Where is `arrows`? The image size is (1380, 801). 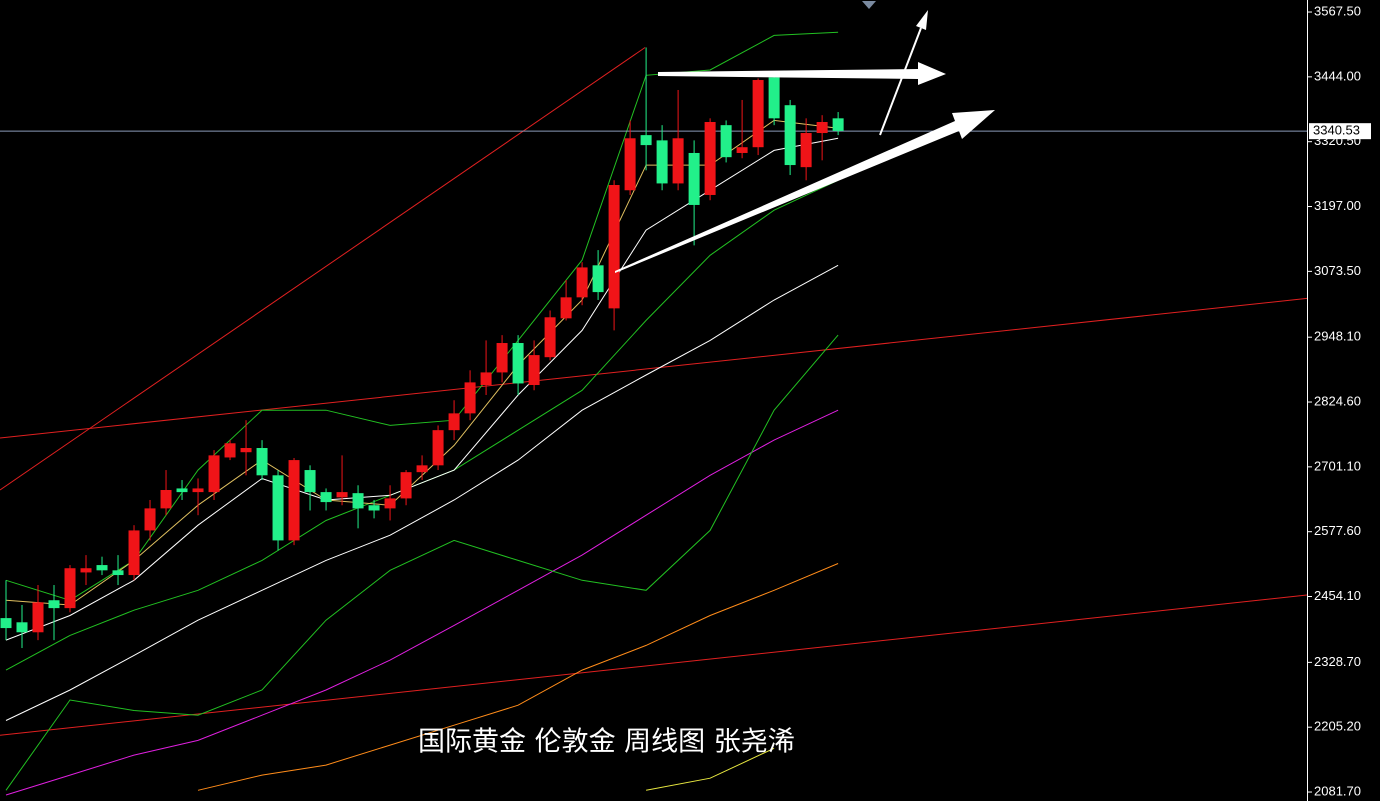 arrows is located at coordinates (805, 141).